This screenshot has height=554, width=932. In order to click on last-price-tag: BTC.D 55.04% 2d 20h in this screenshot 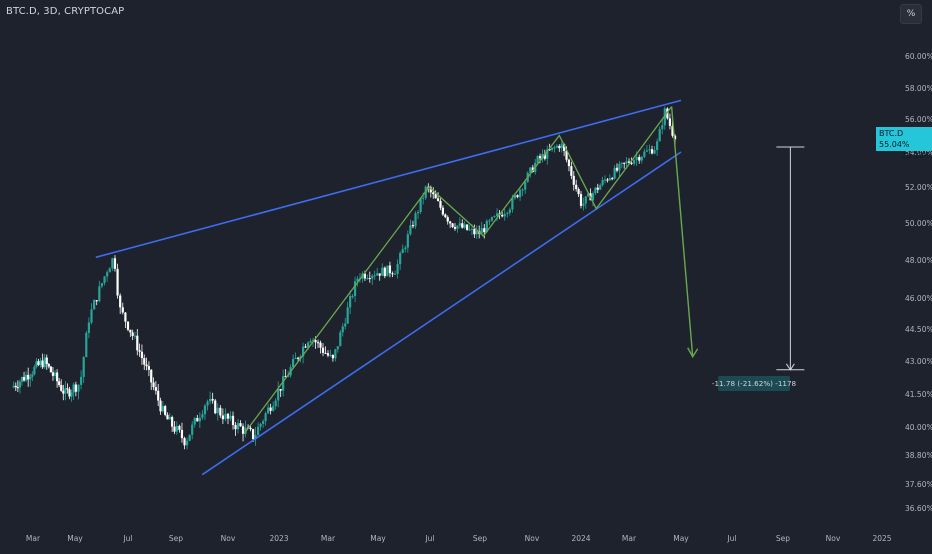, I will do `click(904, 143)`.